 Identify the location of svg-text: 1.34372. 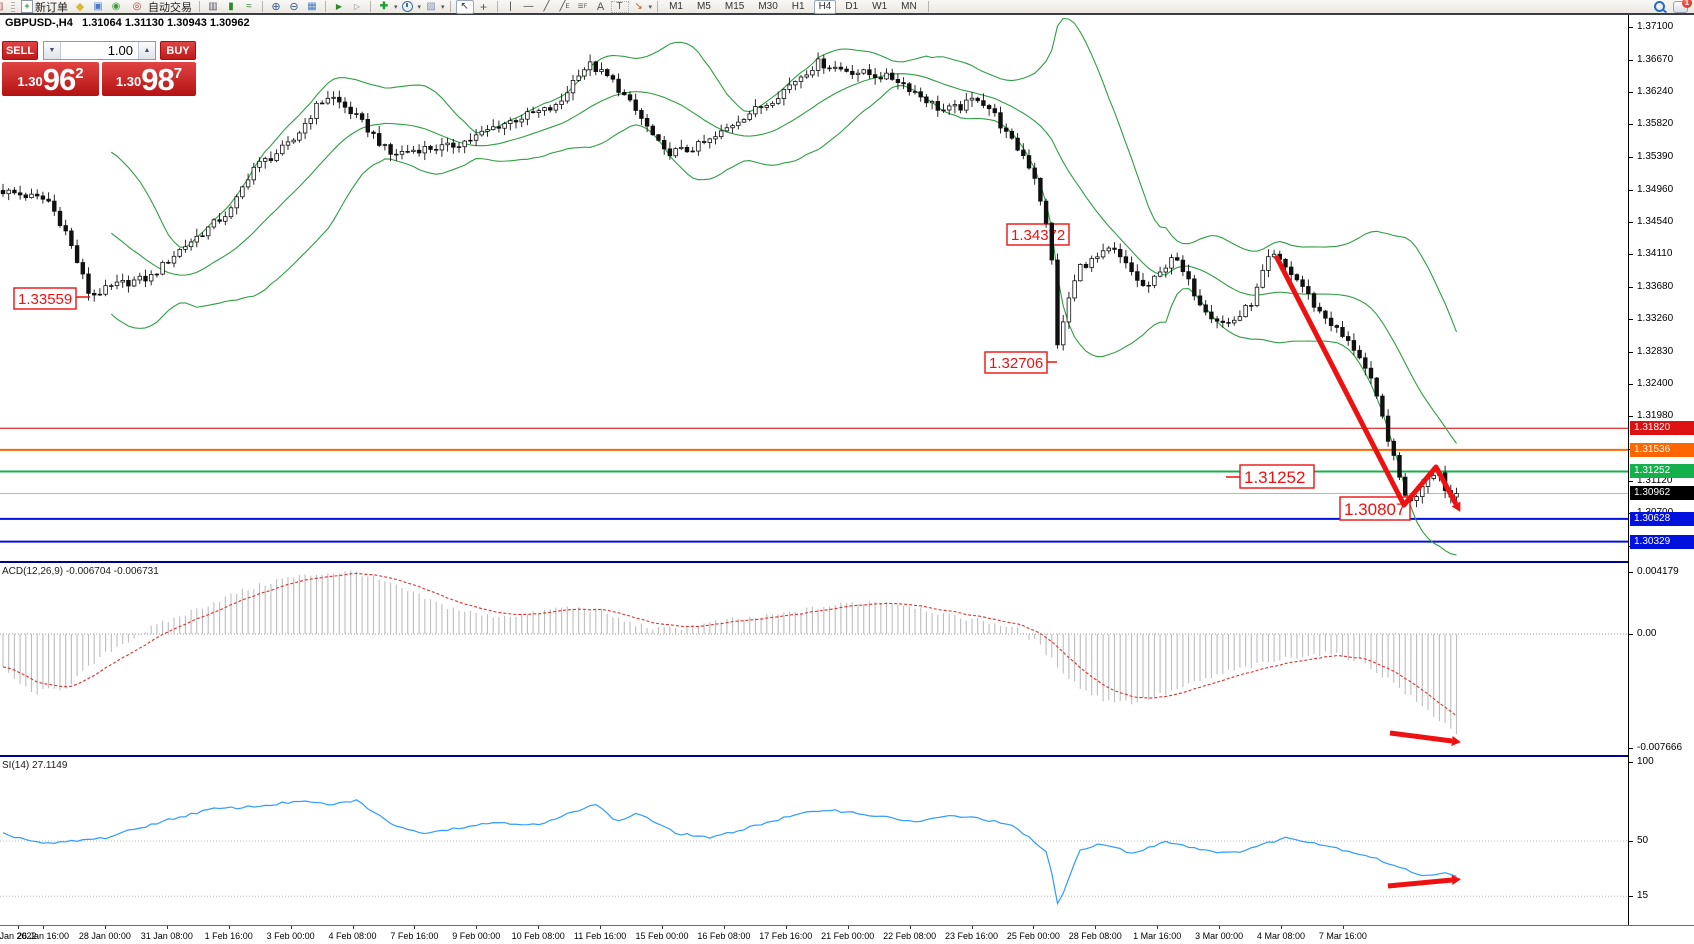
(1038, 235).